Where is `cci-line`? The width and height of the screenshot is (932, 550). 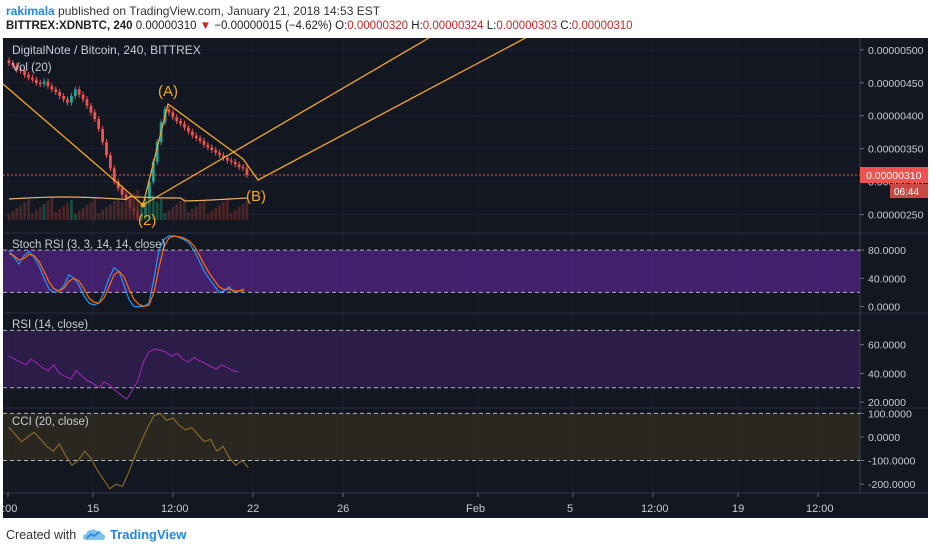
cci-line is located at coordinates (128, 451).